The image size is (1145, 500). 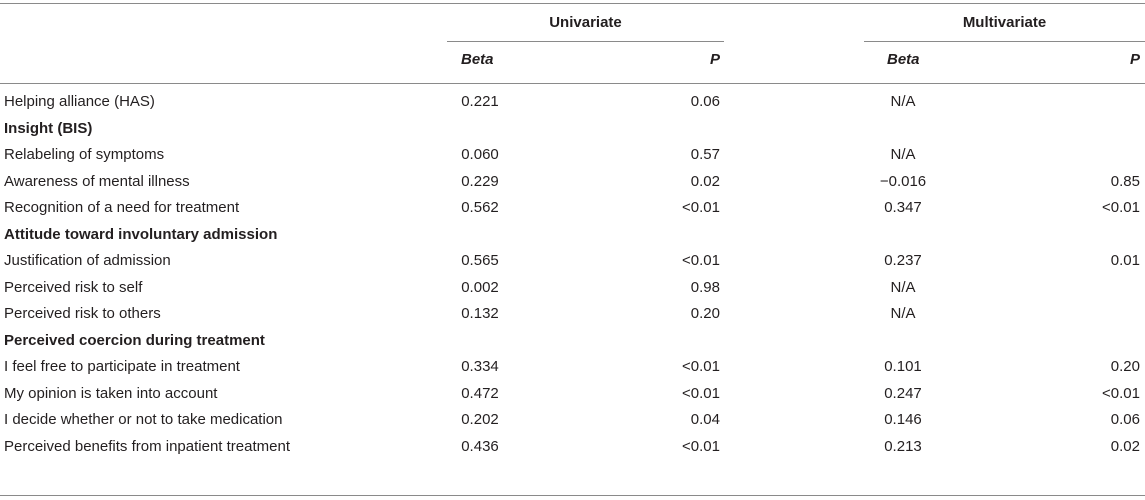 I want to click on univariate-beta: 0.334, so click(x=480, y=366).